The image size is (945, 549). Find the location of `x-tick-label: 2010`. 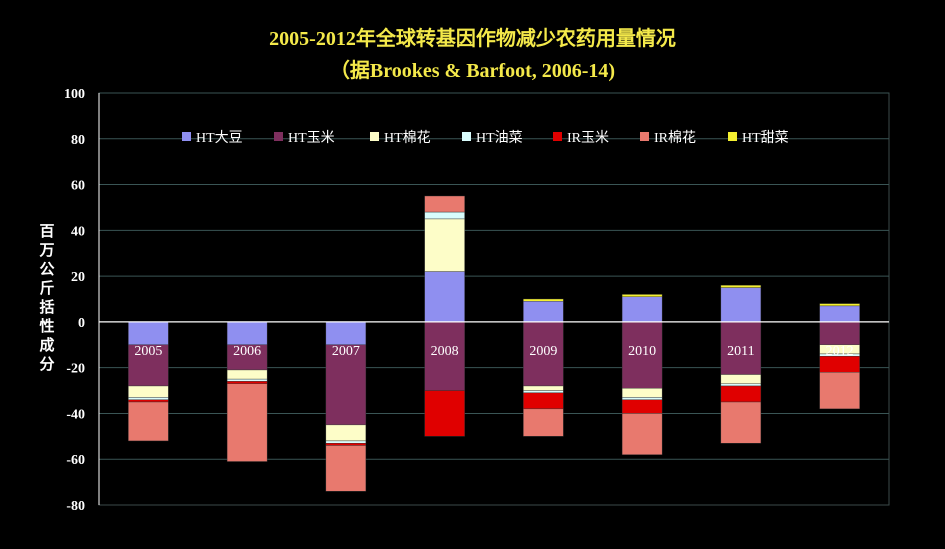

x-tick-label: 2010 is located at coordinates (642, 351).